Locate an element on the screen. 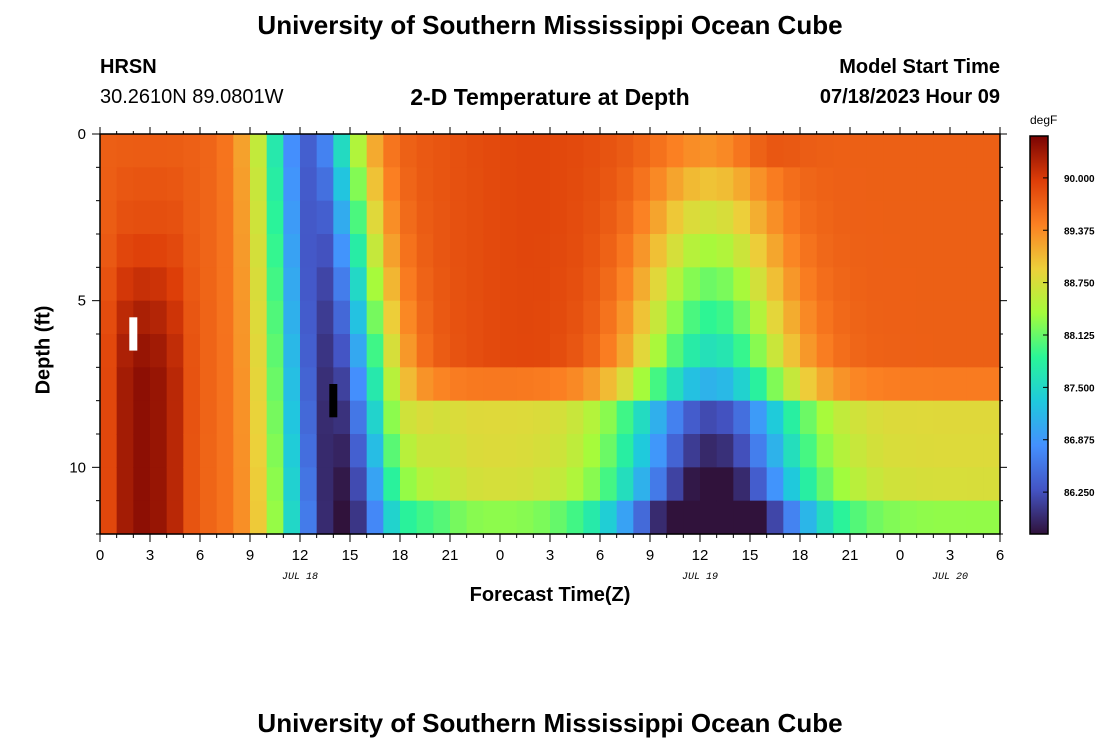 The width and height of the screenshot is (1100, 750). x-date-label: JUL 18 is located at coordinates (300, 577).